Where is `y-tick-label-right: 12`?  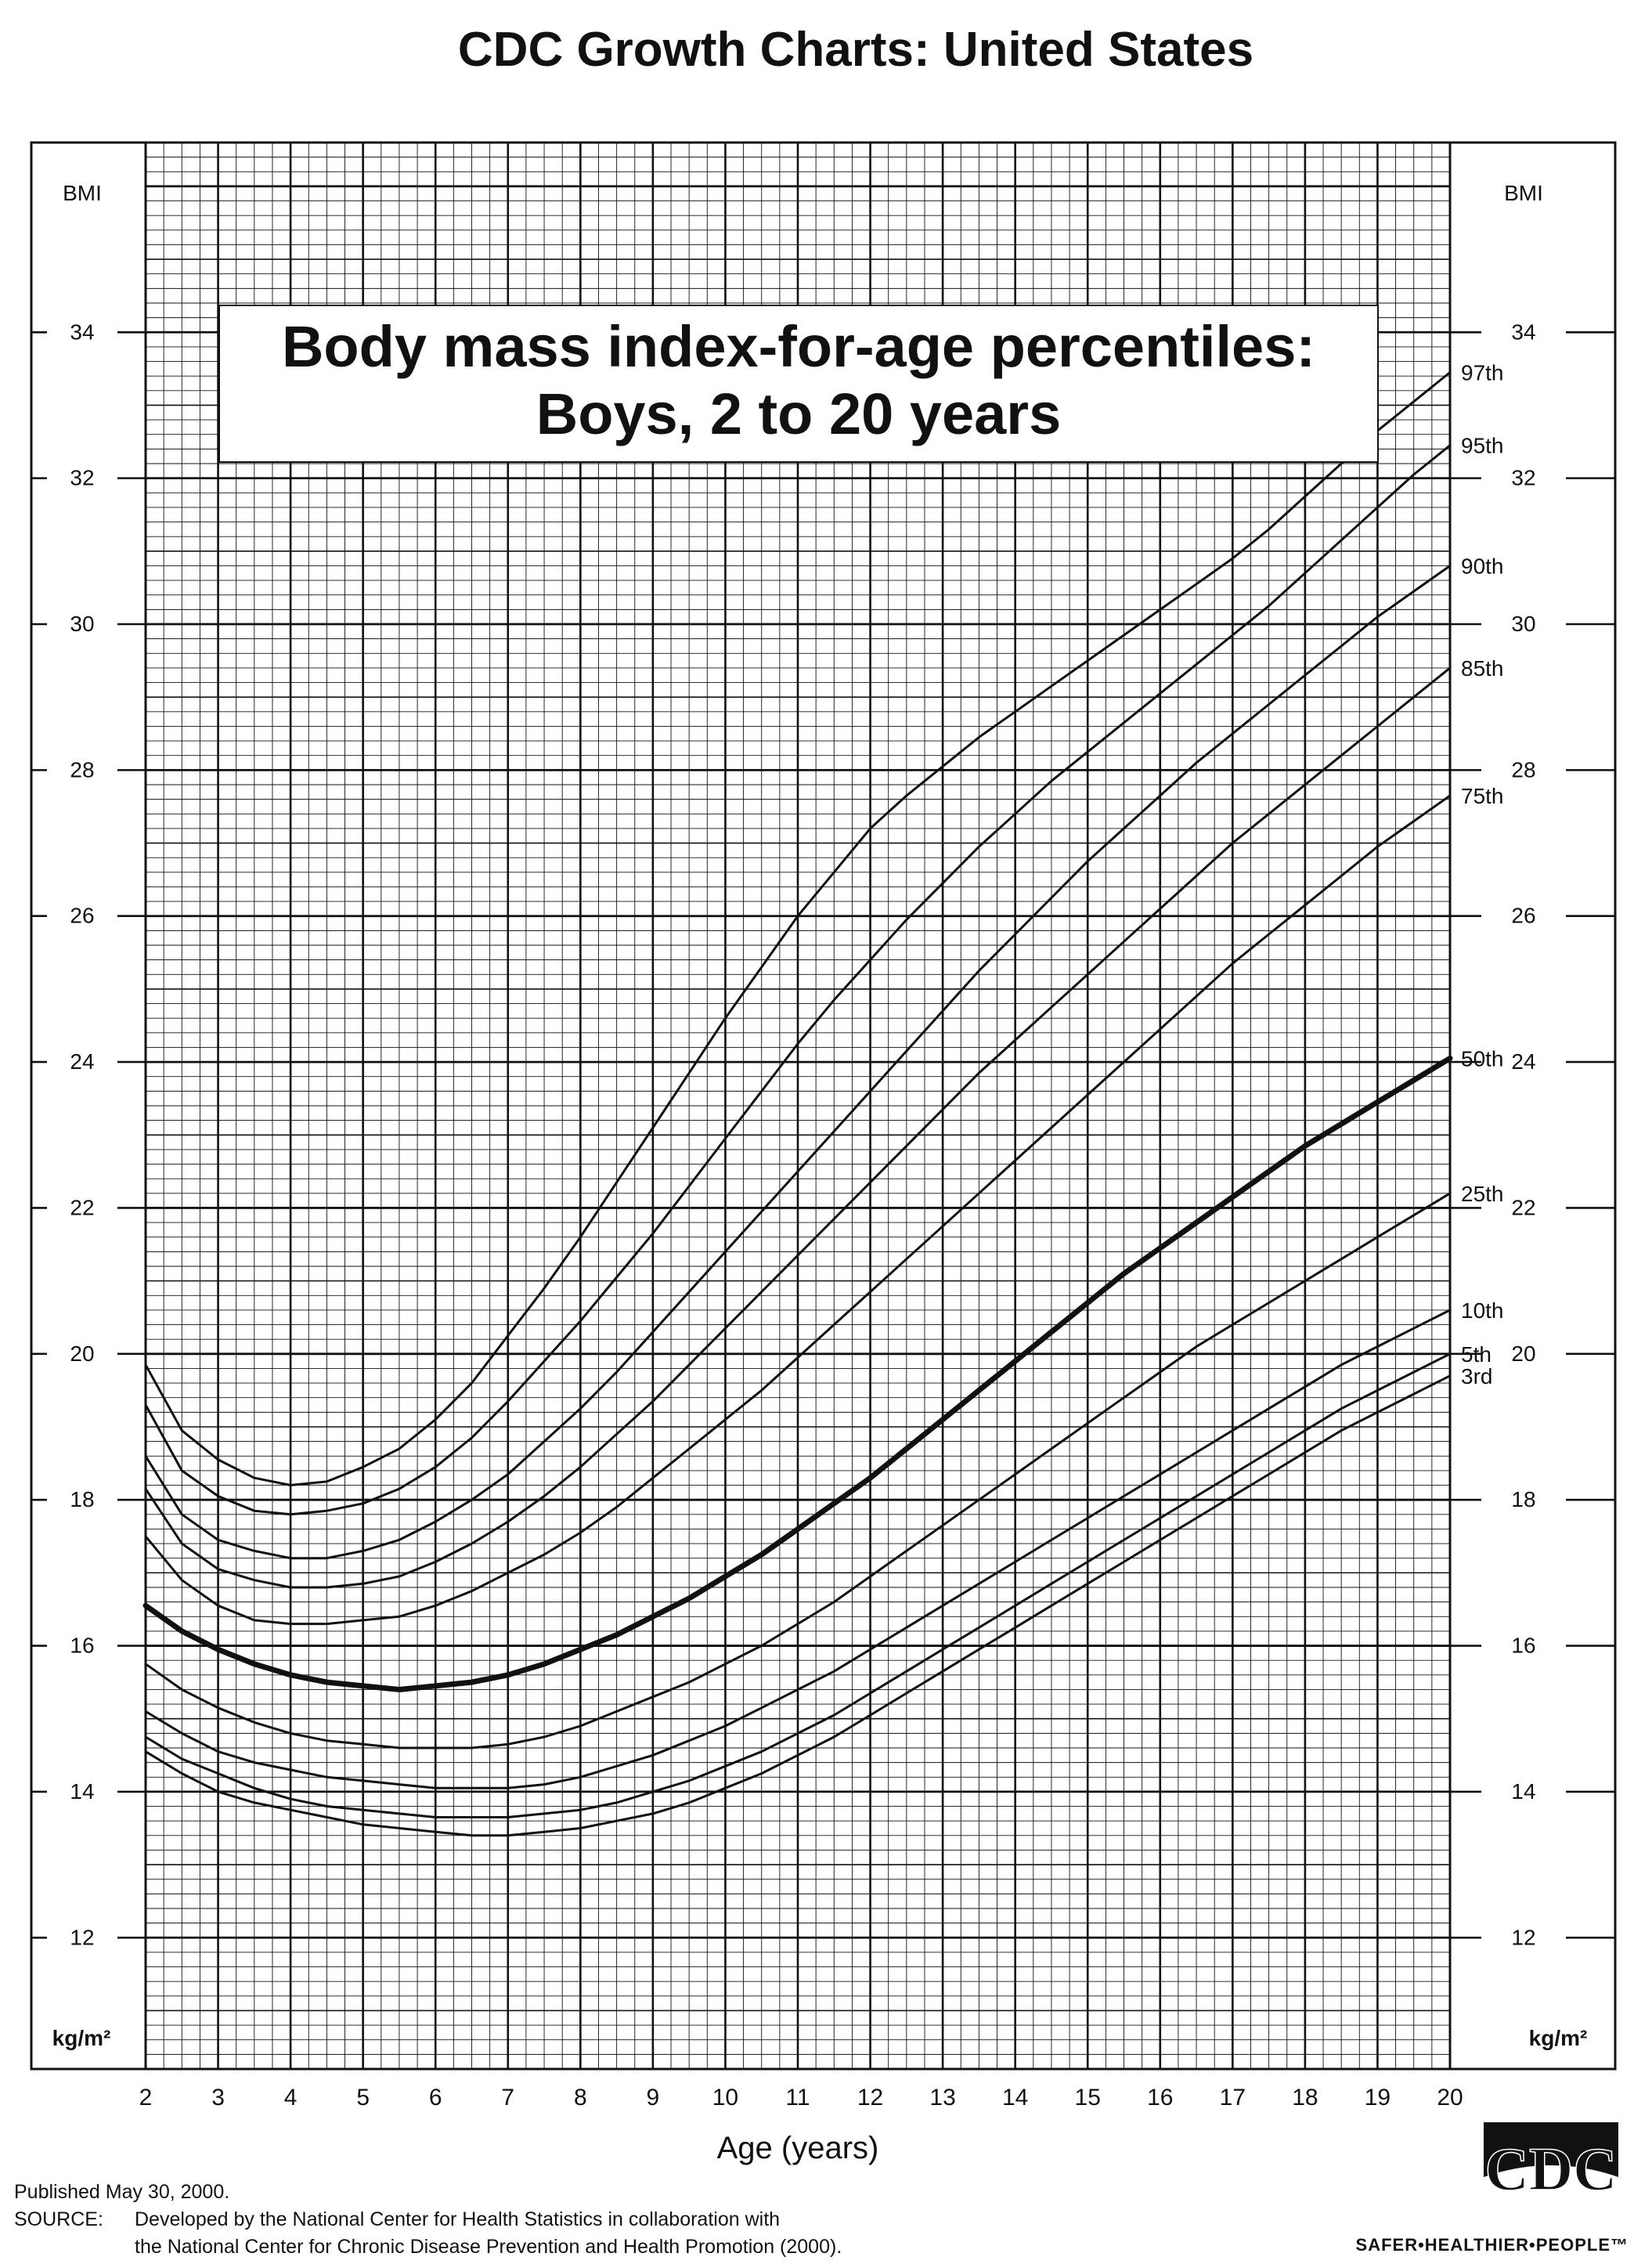
y-tick-label-right: 12 is located at coordinates (1523, 1937).